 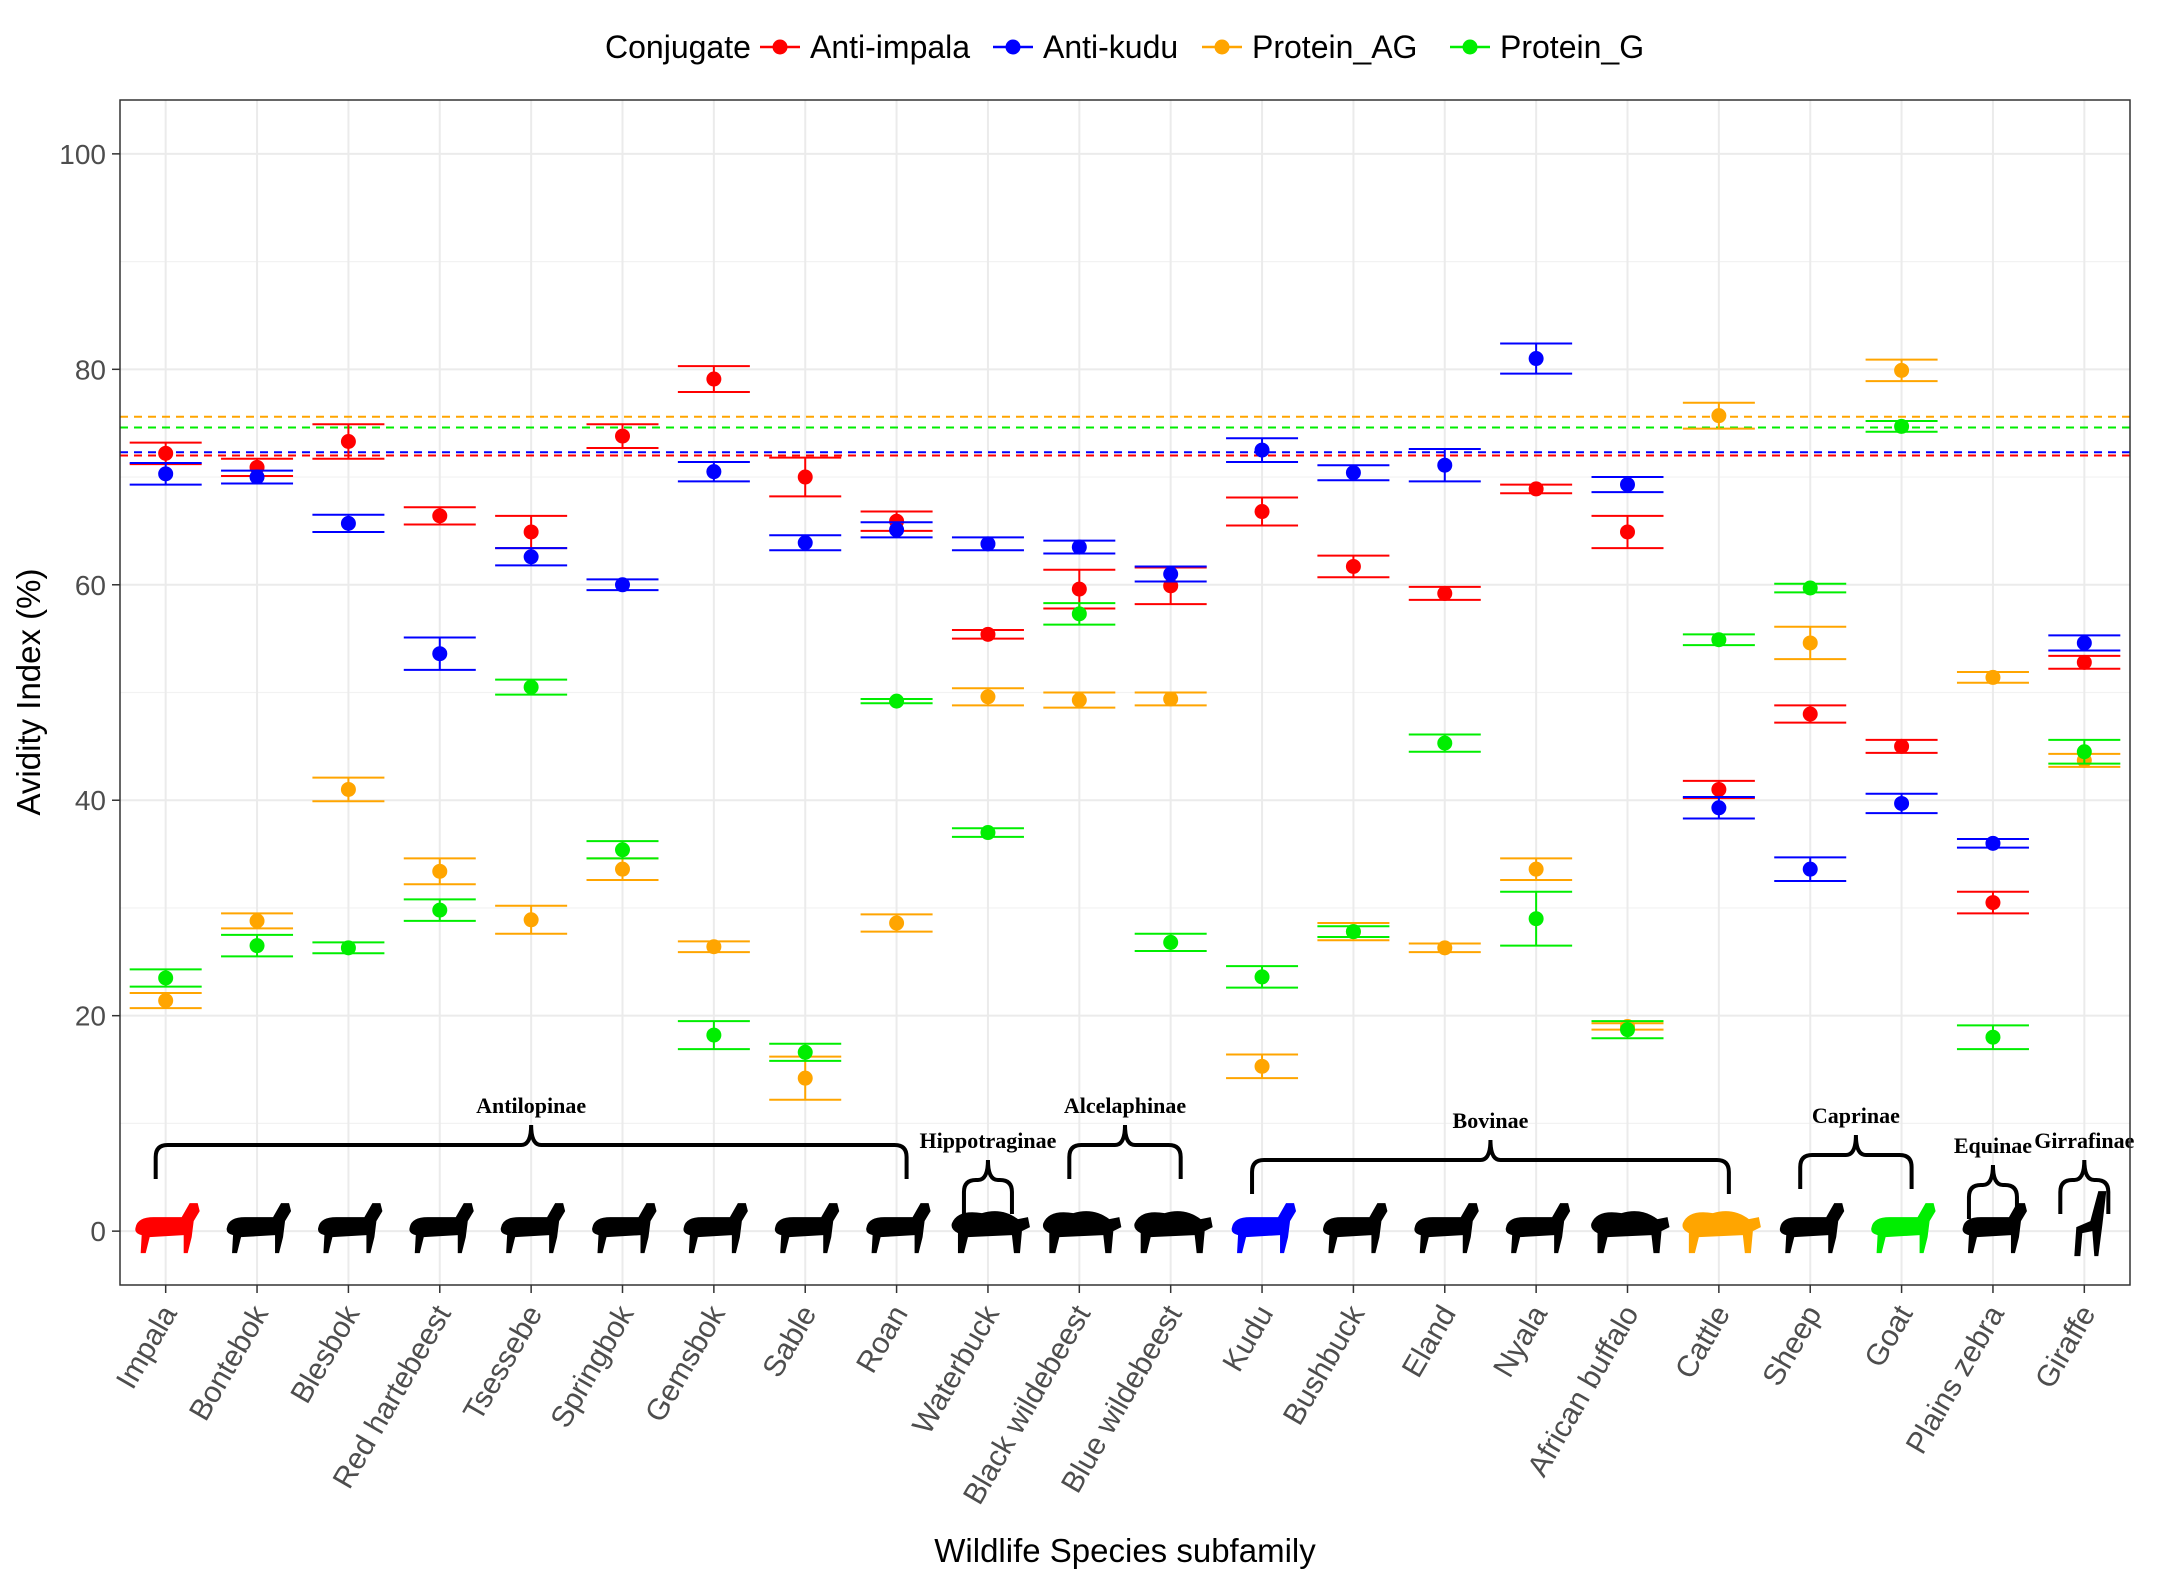 I want to click on subfamily-label: Girrafinae, so click(x=2084, y=1140).